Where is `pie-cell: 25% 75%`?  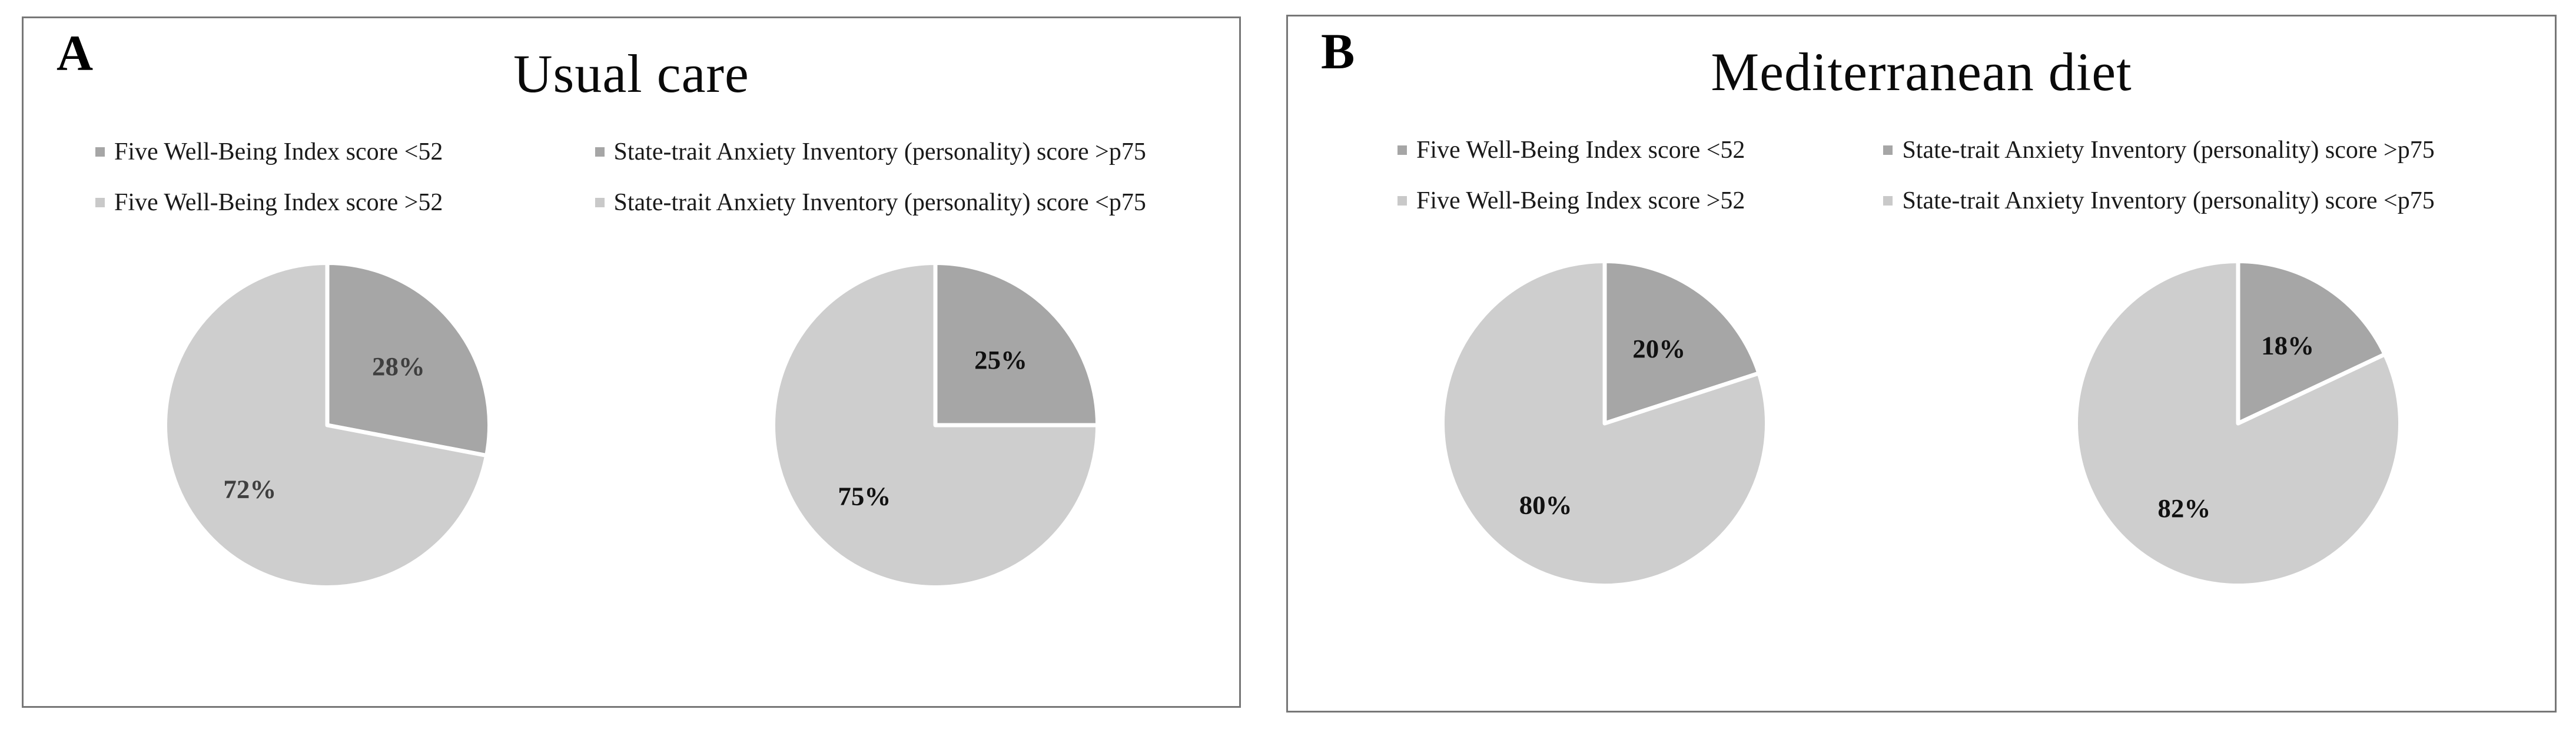
pie-cell: 25% 75% is located at coordinates (936, 425).